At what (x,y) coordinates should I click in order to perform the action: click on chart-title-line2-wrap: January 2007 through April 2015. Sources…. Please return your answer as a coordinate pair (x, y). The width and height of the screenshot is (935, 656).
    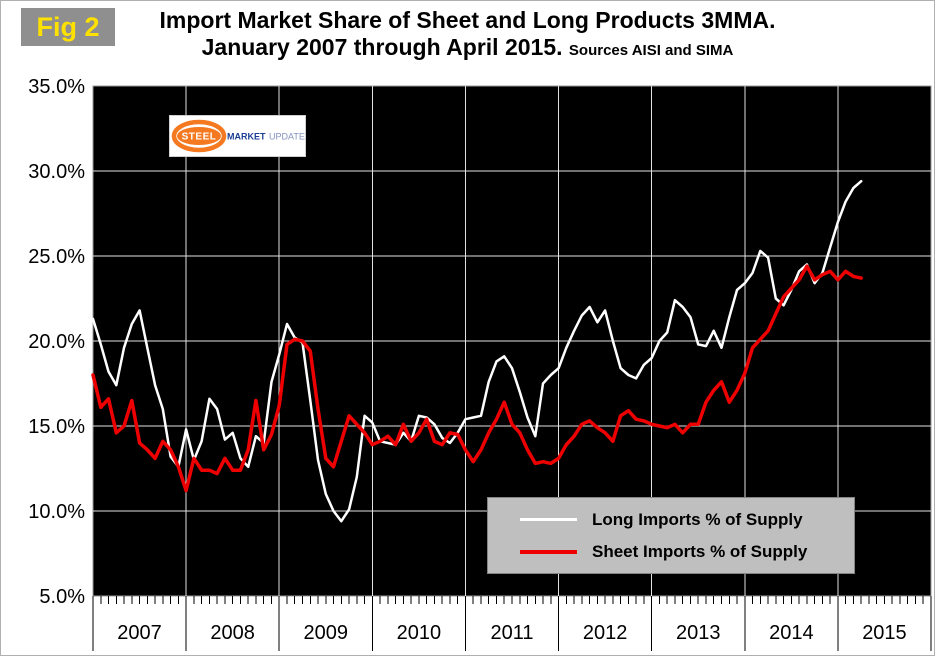
    Looking at the image, I should click on (467, 49).